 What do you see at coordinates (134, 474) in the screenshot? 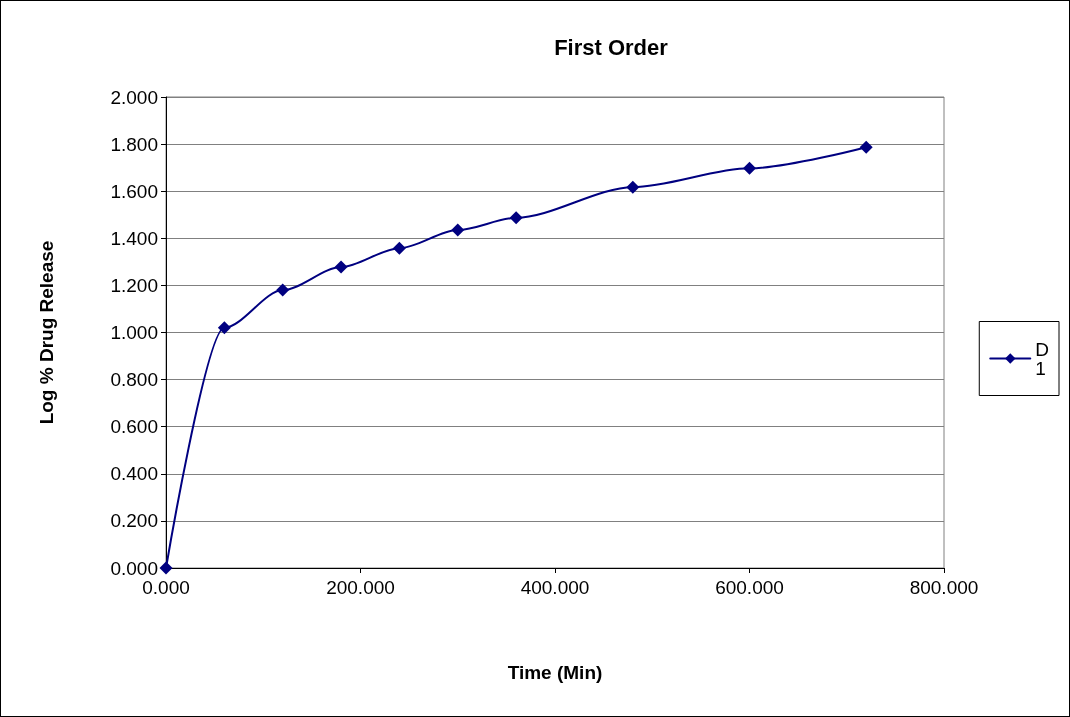
I see `y-tick-label: 0.400` at bounding box center [134, 474].